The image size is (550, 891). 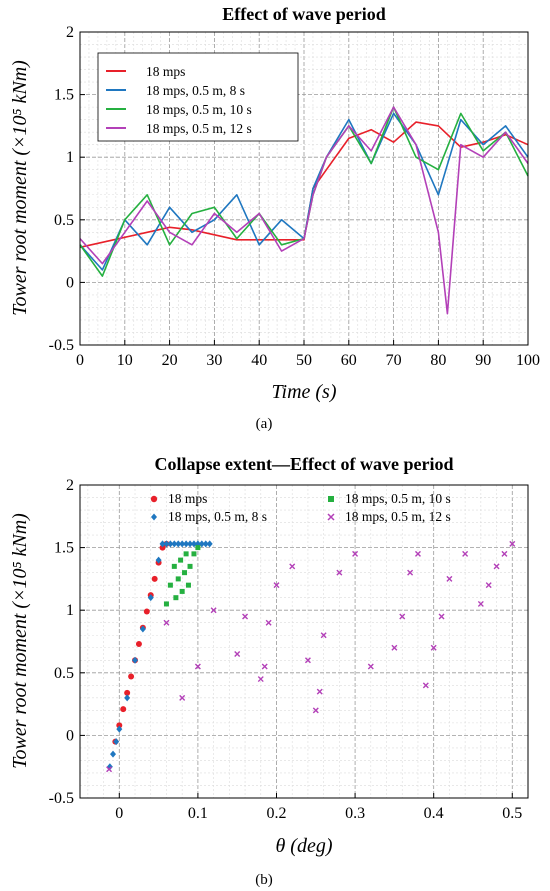 I want to click on x-tick-label: 30, so click(x=214, y=360).